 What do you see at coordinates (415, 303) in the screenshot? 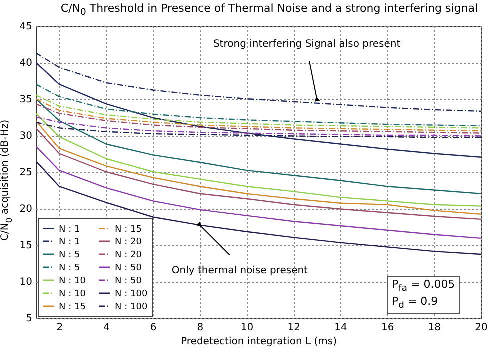
I see `annotation: P$_{d}$ = 0.9` at bounding box center [415, 303].